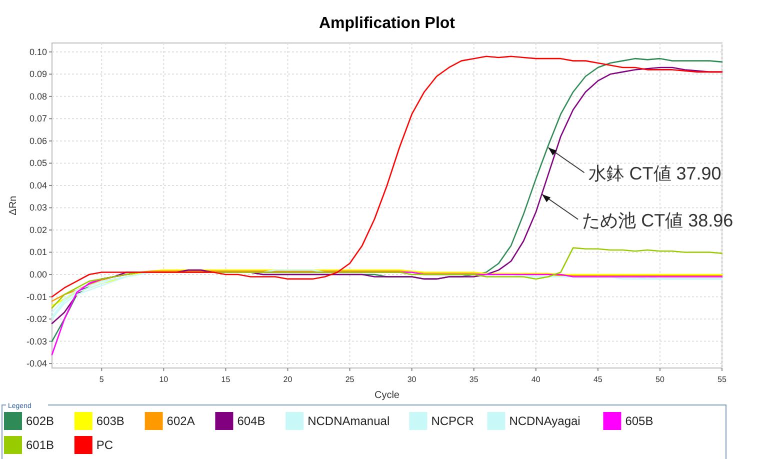 The image size is (772, 459). Describe the element at coordinates (164, 379) in the screenshot. I see `x-tick-label: 10` at that location.